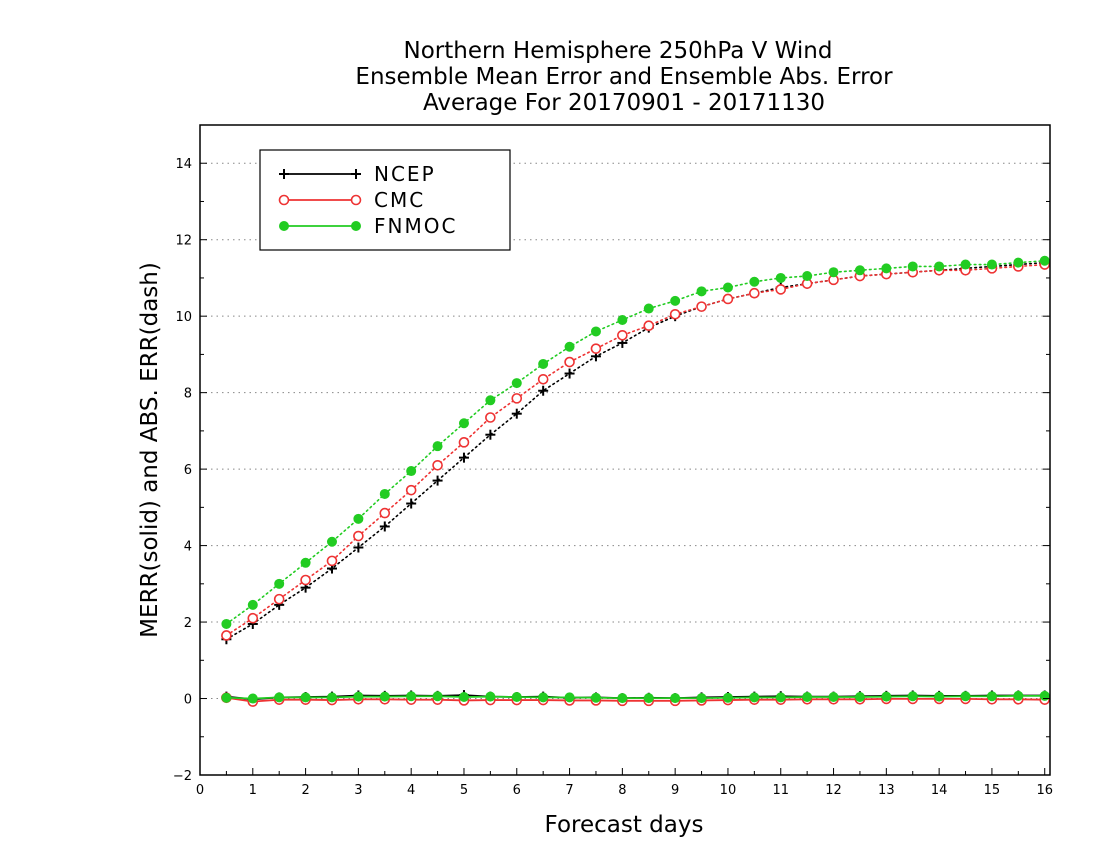 The width and height of the screenshot is (1100, 850). I want to click on legend-entry-cmc: CMC, so click(351, 200).